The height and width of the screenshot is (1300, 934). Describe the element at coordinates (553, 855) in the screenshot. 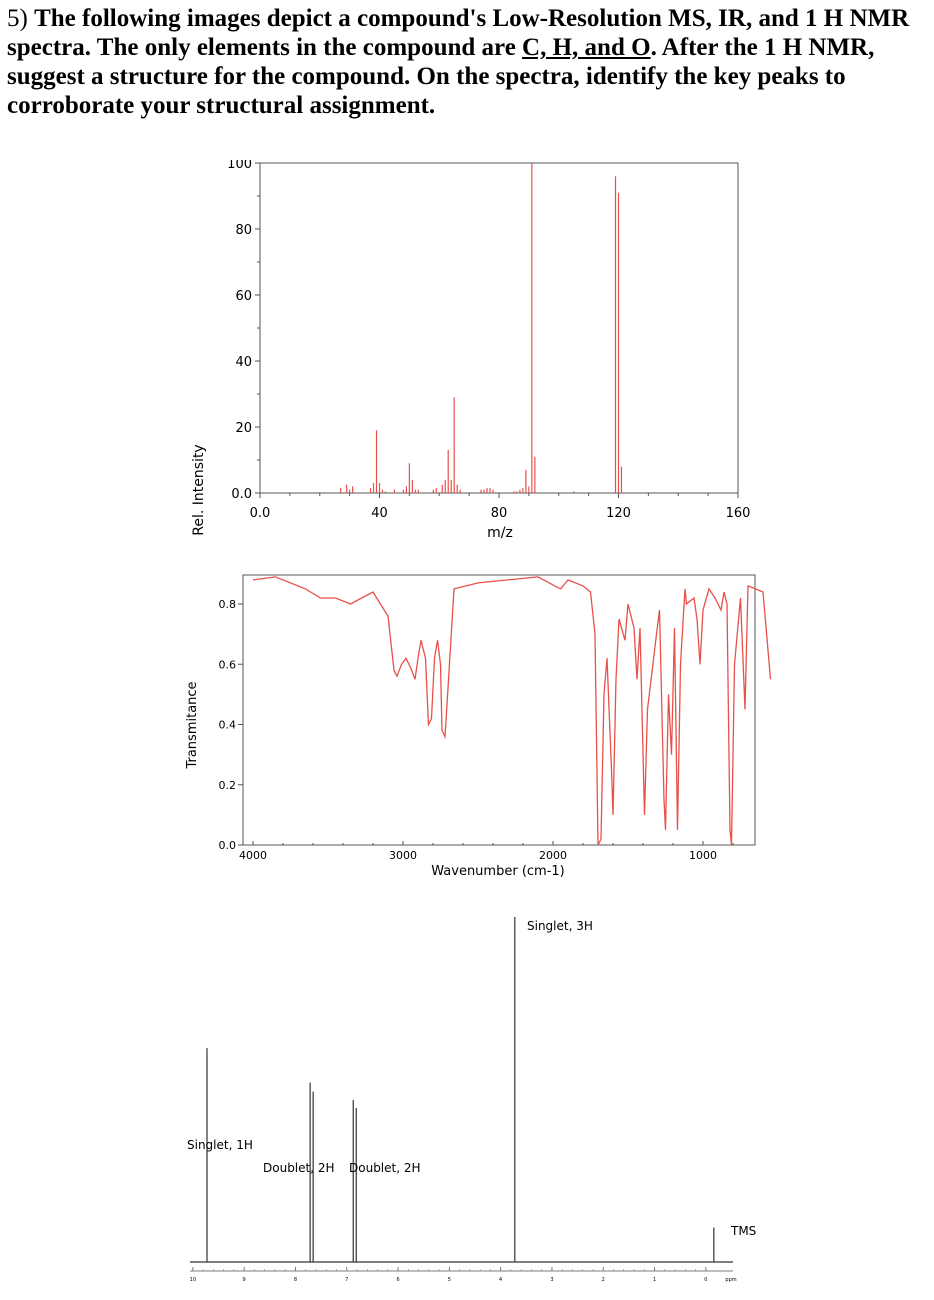

I see `ir-x-tick-label: 2000` at that location.